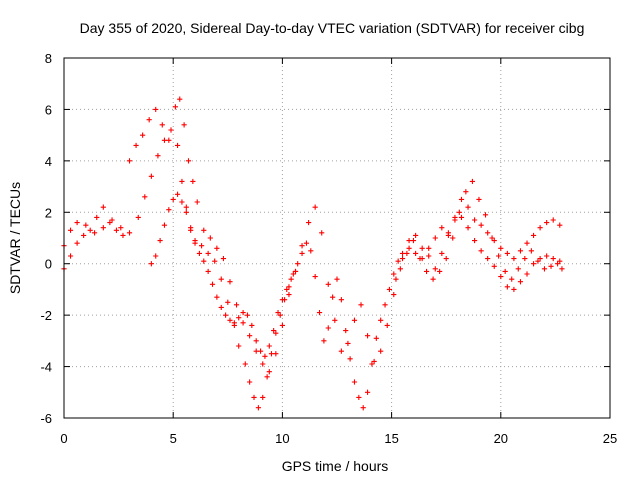 Image resolution: width=640 pixels, height=480 pixels. I want to click on y-tick-label: 2, so click(48, 212).